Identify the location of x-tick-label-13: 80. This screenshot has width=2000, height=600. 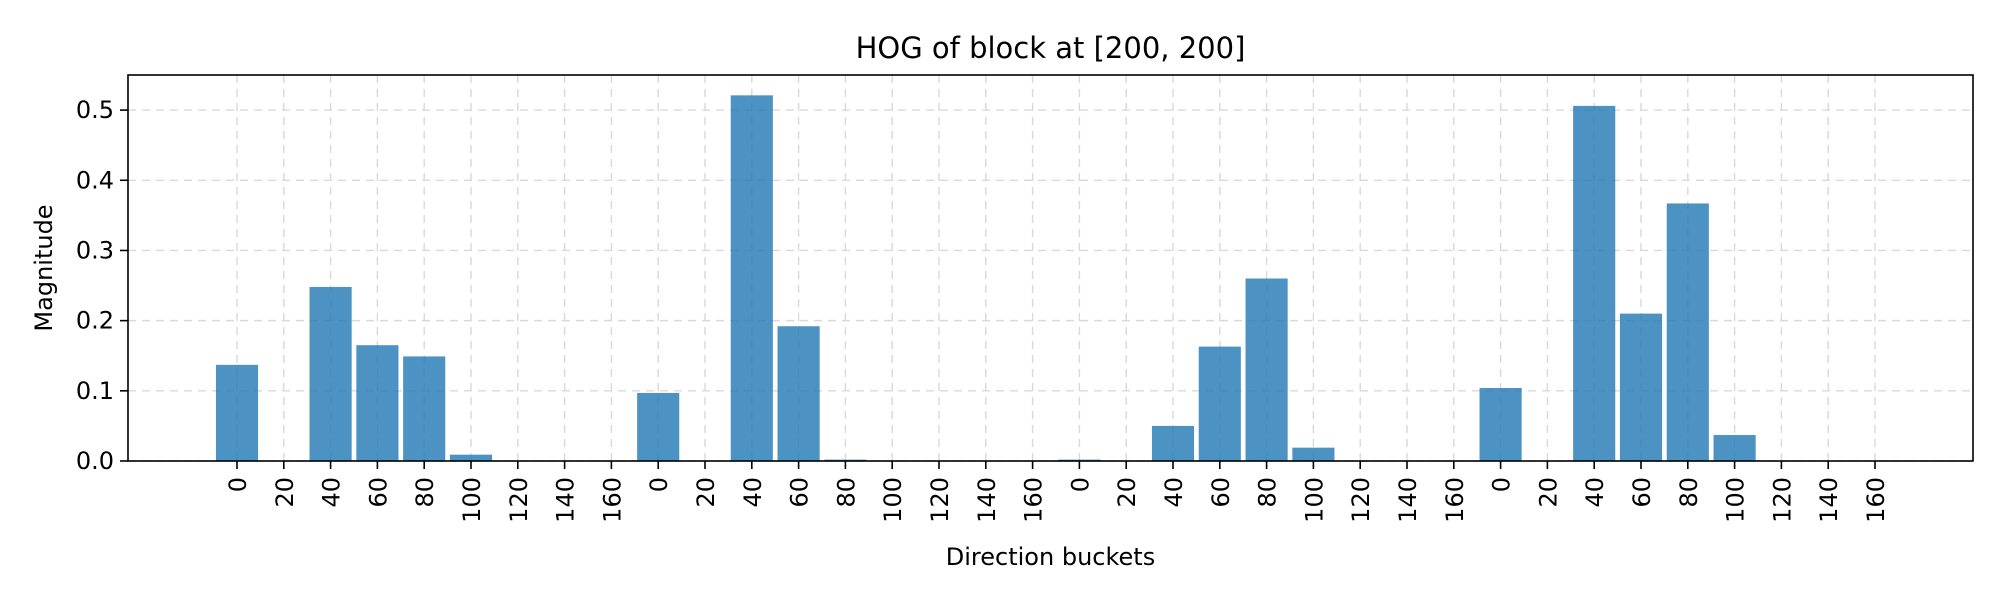
(846, 492).